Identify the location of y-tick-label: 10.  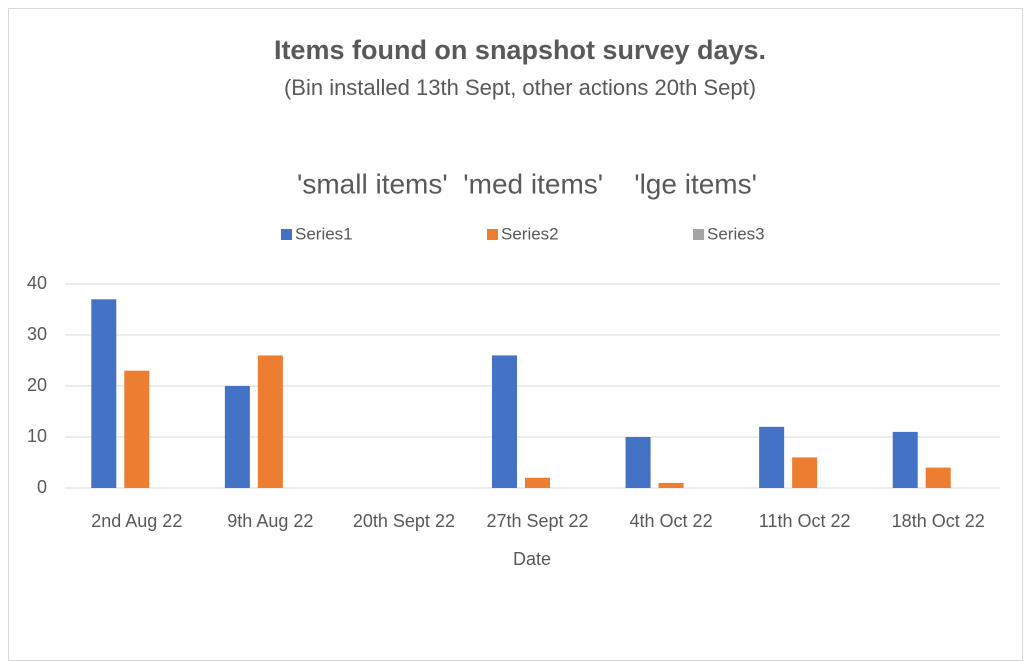
(37, 436).